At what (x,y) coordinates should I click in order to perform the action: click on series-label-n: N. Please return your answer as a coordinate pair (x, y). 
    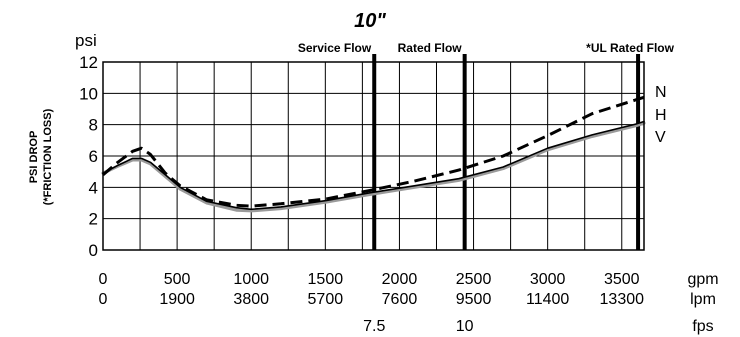
    Looking at the image, I should click on (661, 92).